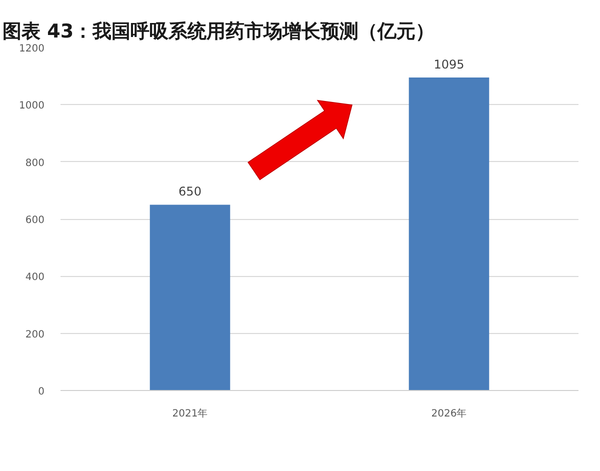  What do you see at coordinates (32, 106) in the screenshot?
I see `y-tick-label: 1000` at bounding box center [32, 106].